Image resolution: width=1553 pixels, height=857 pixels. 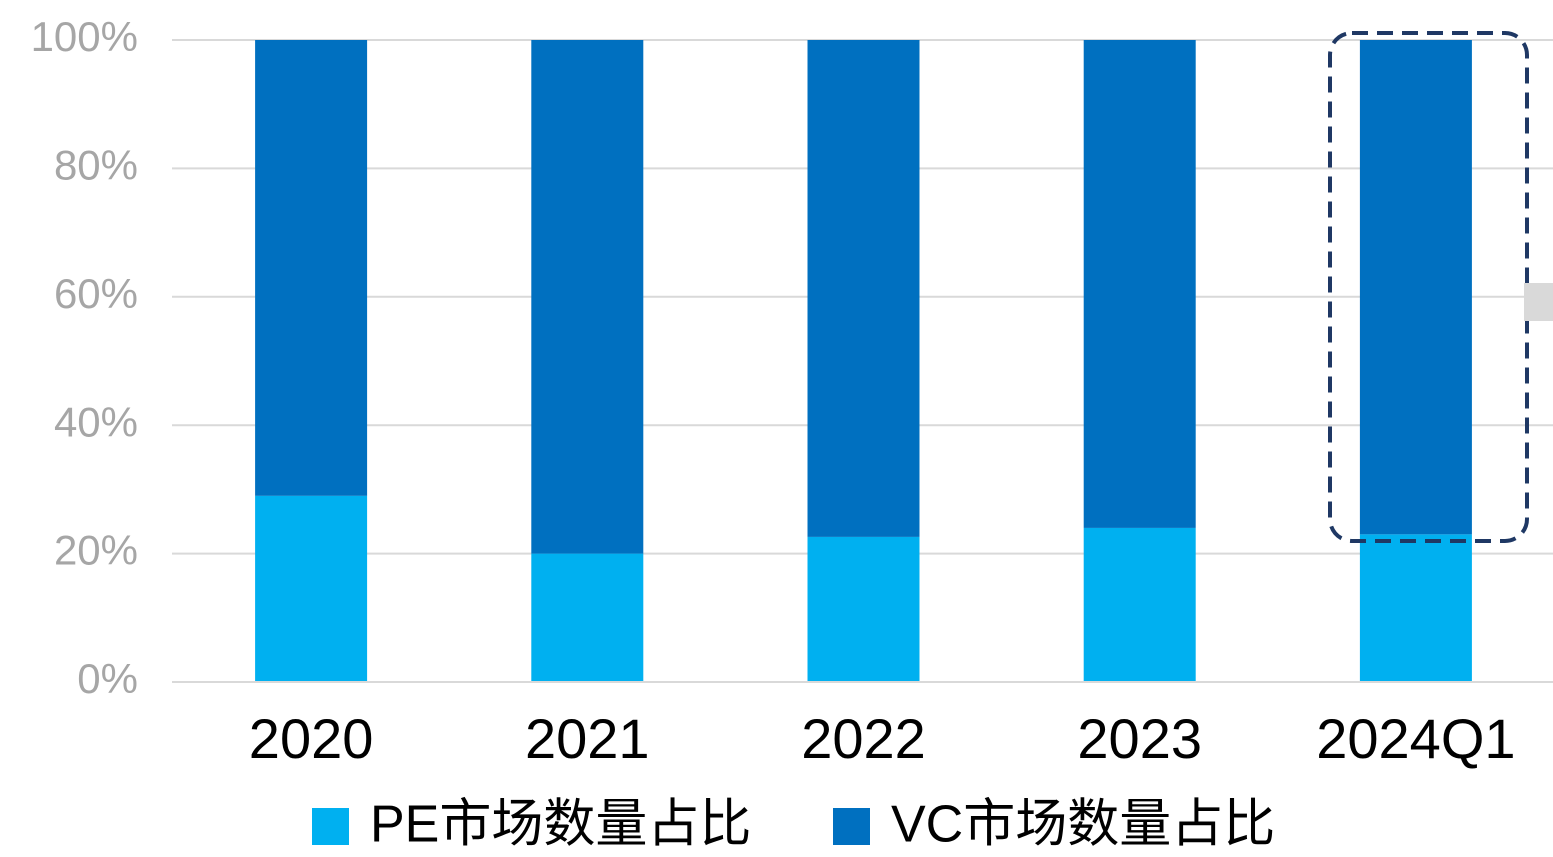 What do you see at coordinates (84, 36) in the screenshot?
I see `y-tick-label: 100%` at bounding box center [84, 36].